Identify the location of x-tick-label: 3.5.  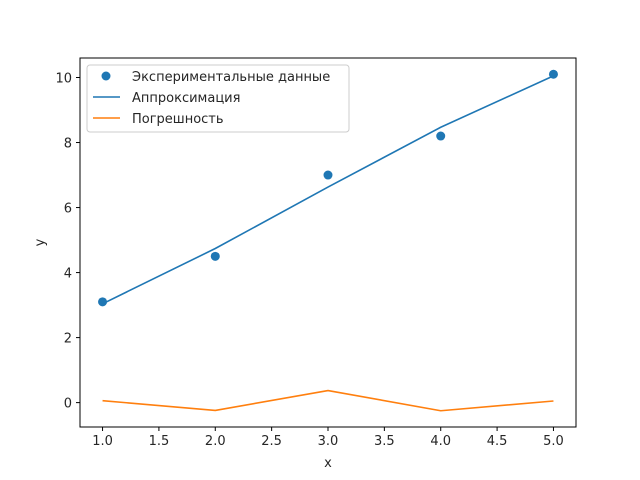
(384, 441).